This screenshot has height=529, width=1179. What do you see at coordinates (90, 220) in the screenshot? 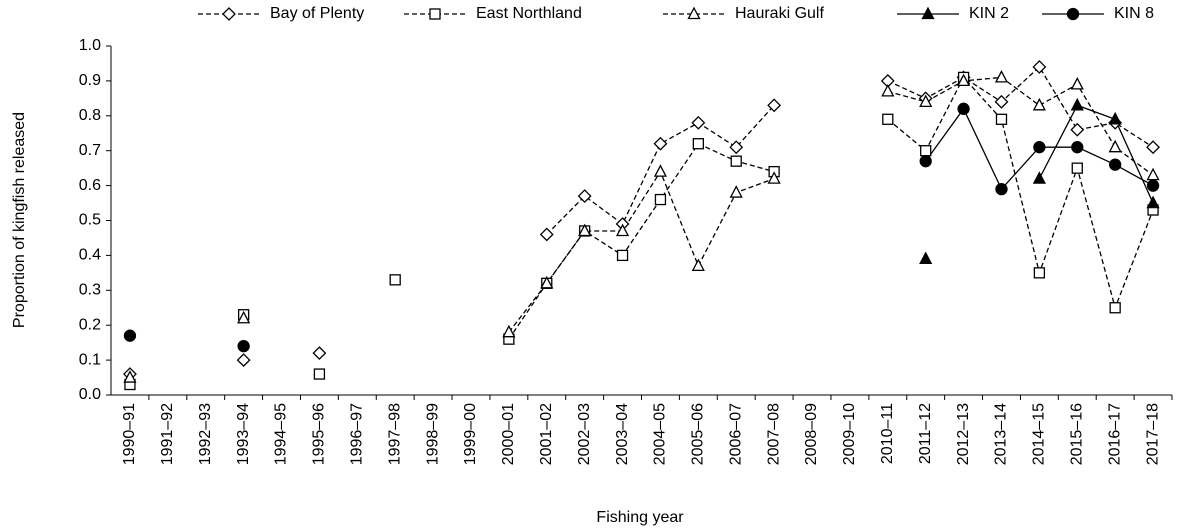
I see `y-tick-label: 0.5` at bounding box center [90, 220].